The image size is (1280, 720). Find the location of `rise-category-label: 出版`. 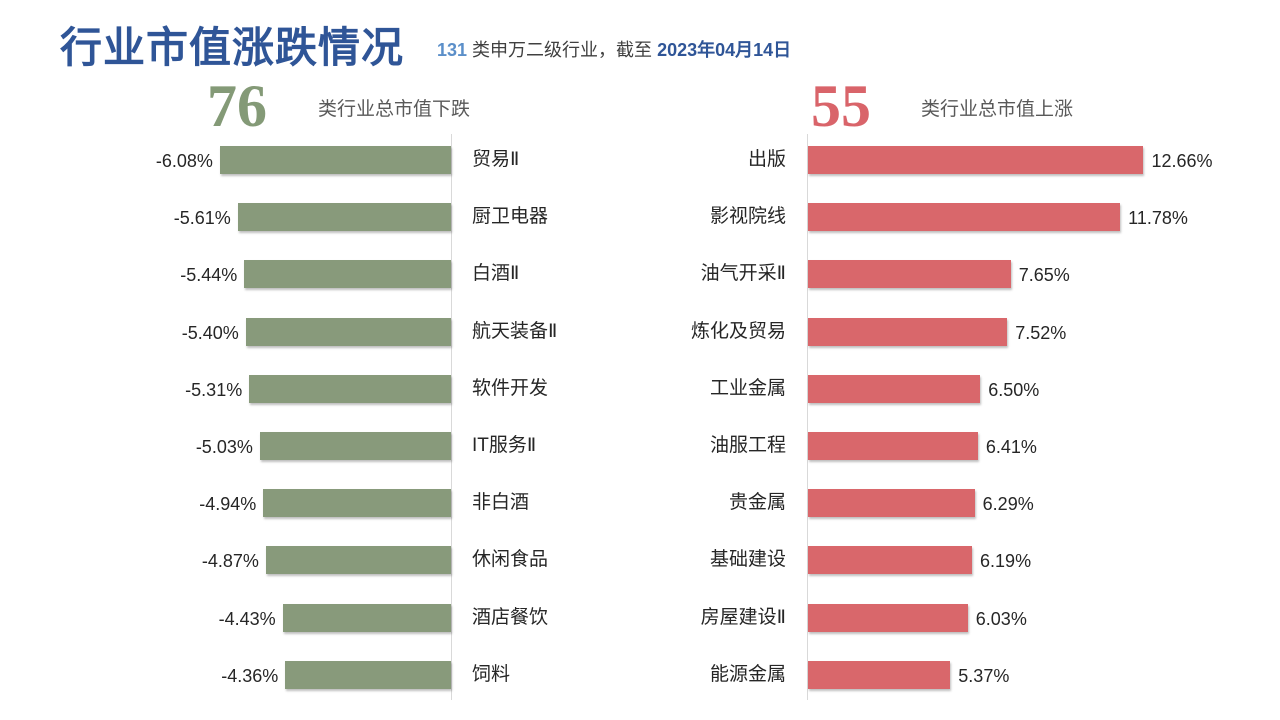

rise-category-label: 出版 is located at coordinates (766, 159).